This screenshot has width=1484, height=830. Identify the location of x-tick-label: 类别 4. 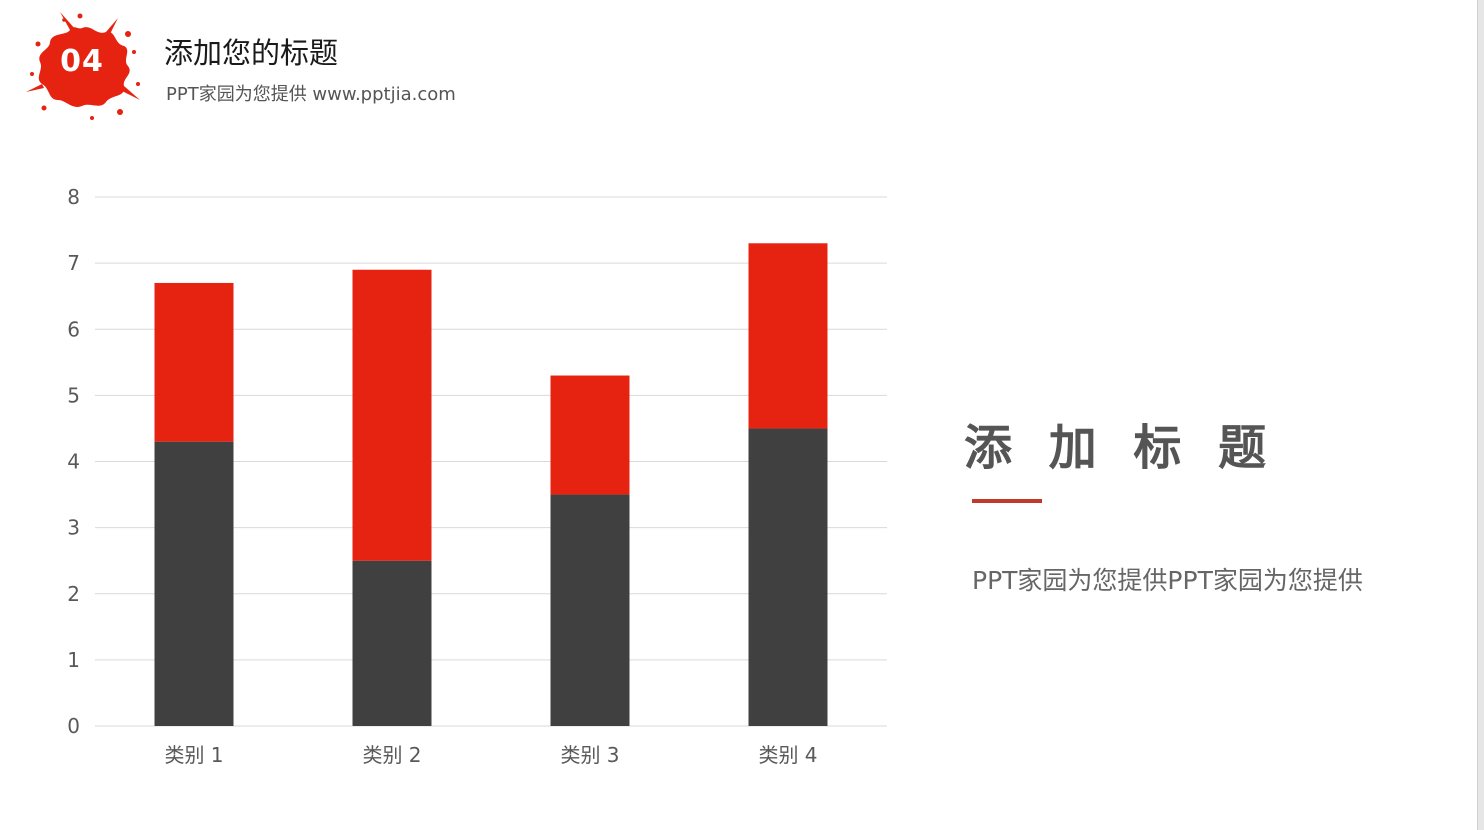
(787, 755).